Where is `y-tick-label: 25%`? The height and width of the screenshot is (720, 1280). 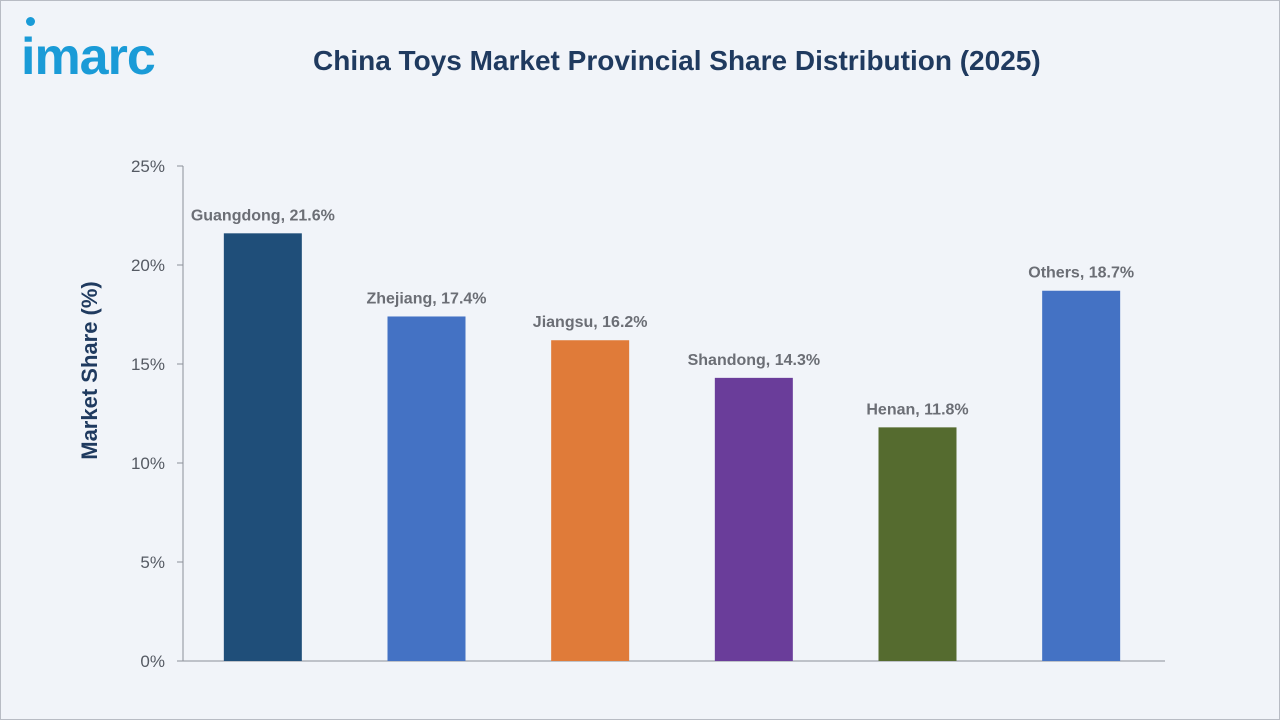
y-tick-label: 25% is located at coordinates (148, 166).